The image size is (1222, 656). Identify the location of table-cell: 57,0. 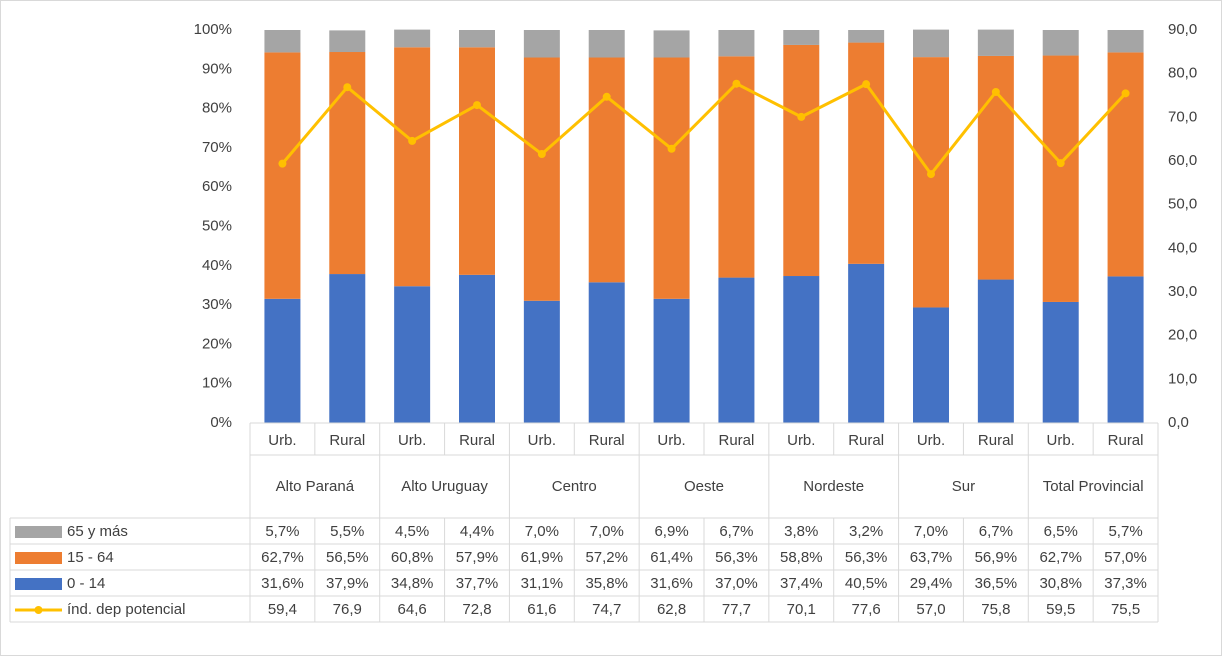
(930, 609).